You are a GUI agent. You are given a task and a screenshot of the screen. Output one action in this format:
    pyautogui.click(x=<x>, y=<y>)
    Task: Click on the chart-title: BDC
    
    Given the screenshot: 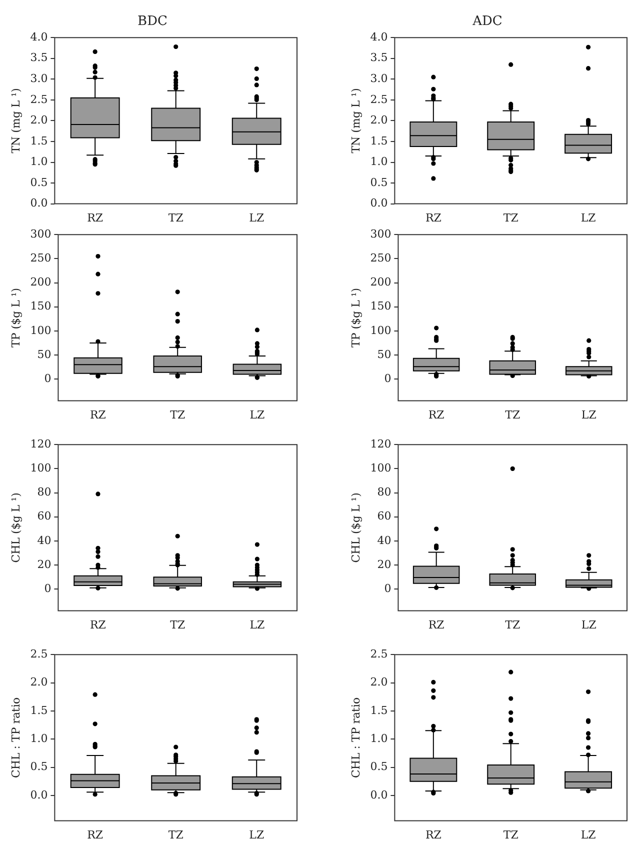 What is the action you would take?
    pyautogui.click(x=153, y=22)
    